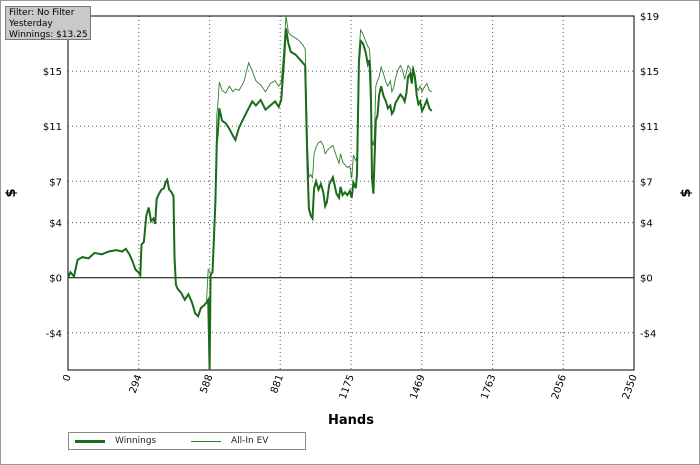 This screenshot has width=700, height=465. Describe the element at coordinates (559, 387) in the screenshot. I see `x-tick-label: 2056` at that location.